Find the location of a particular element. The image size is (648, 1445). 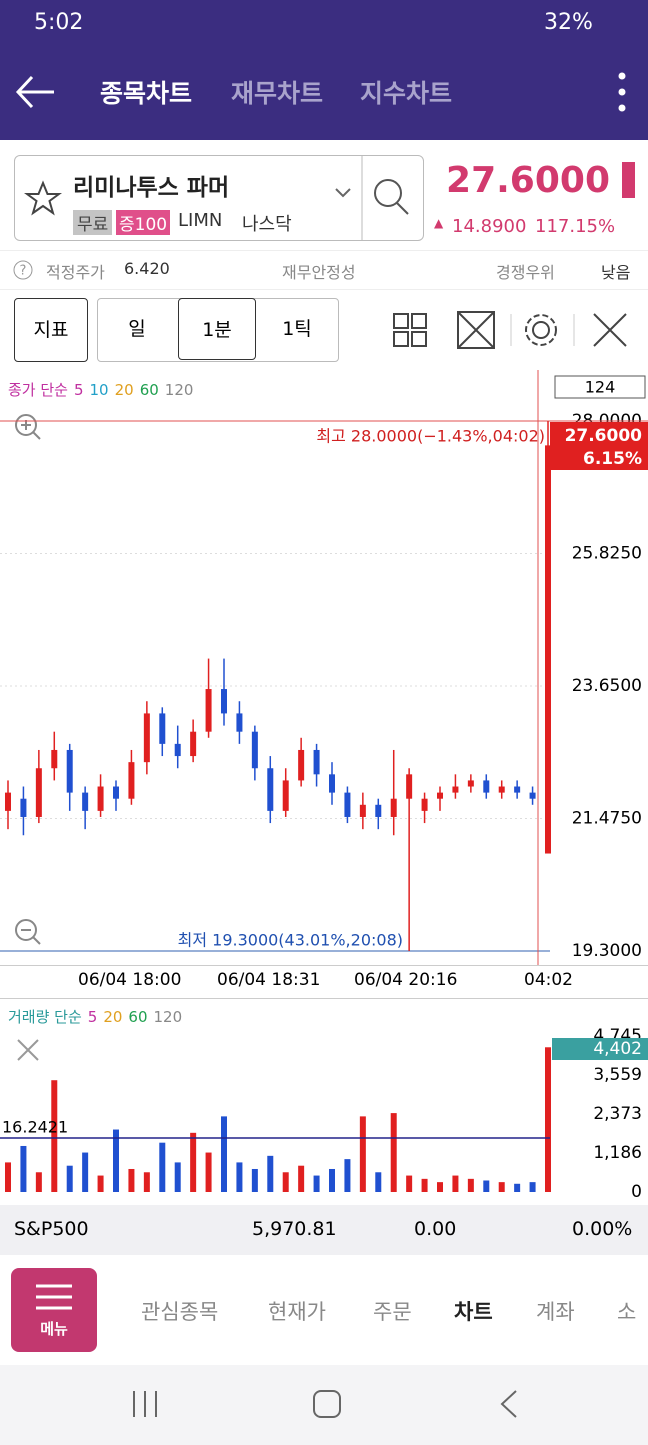

stock-name: 리미나투스 파머 is located at coordinates (151, 188).